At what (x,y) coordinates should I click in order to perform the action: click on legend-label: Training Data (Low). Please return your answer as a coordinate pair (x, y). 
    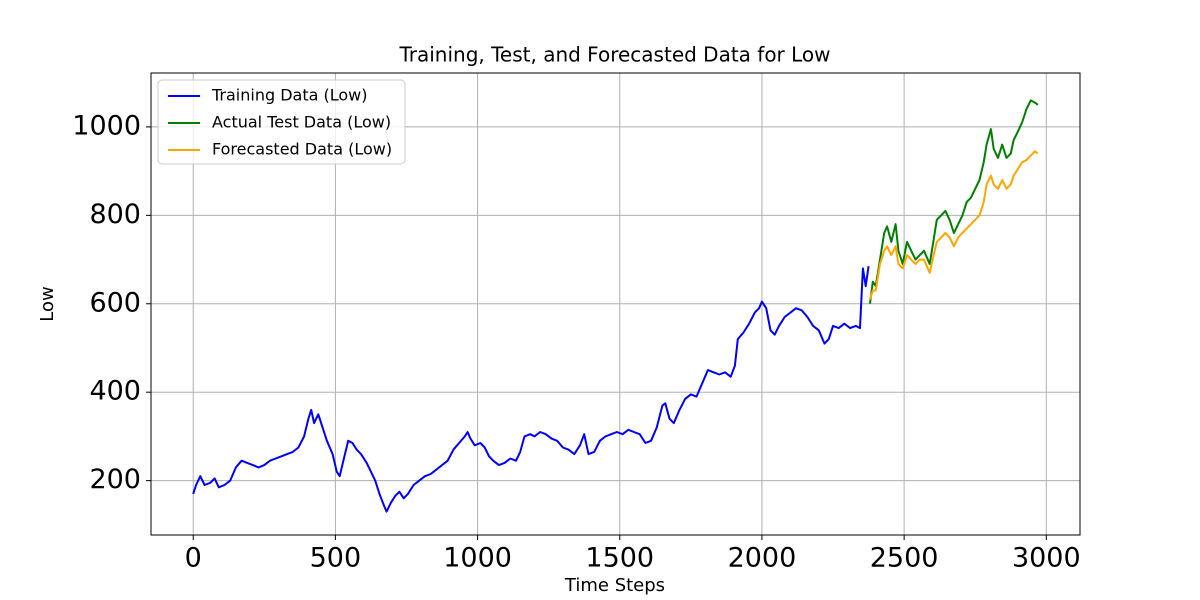
    Looking at the image, I should click on (289, 95).